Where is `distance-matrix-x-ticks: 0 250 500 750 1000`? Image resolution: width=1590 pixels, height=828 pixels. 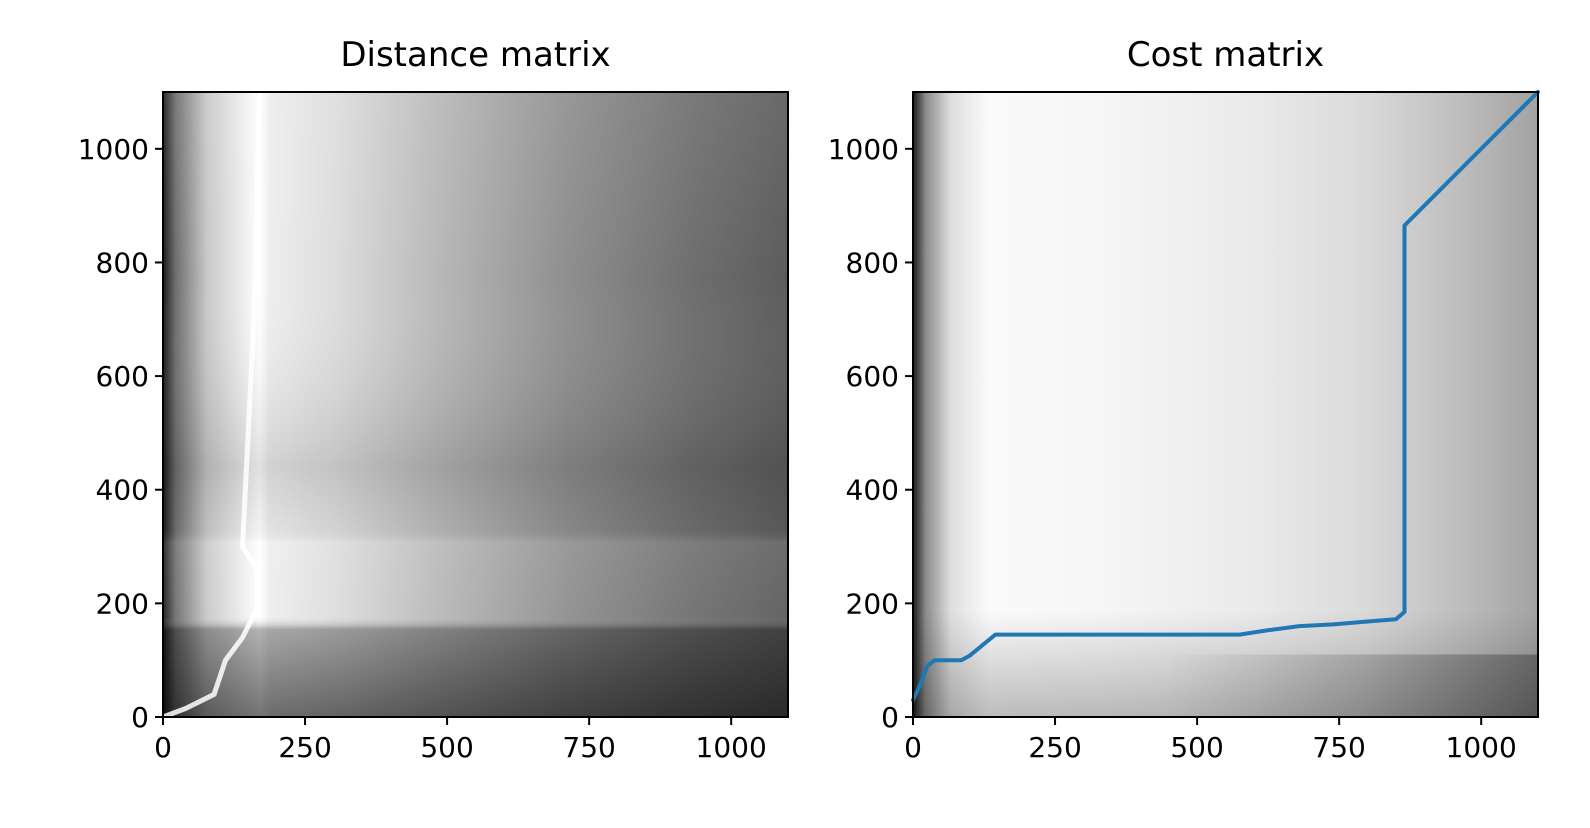 distance-matrix-x-ticks: 0 250 500 750 1000 is located at coordinates (460, 740).